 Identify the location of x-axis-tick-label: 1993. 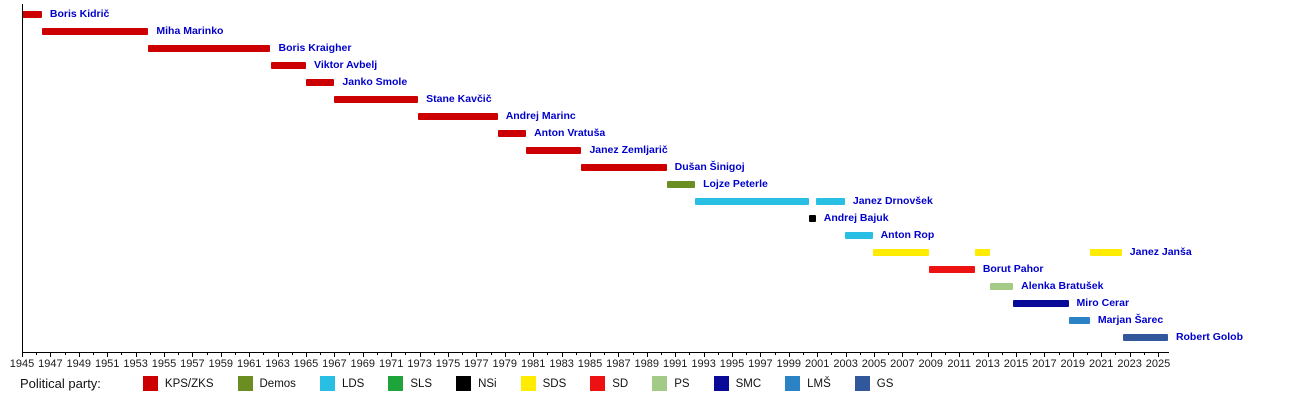
(703, 364).